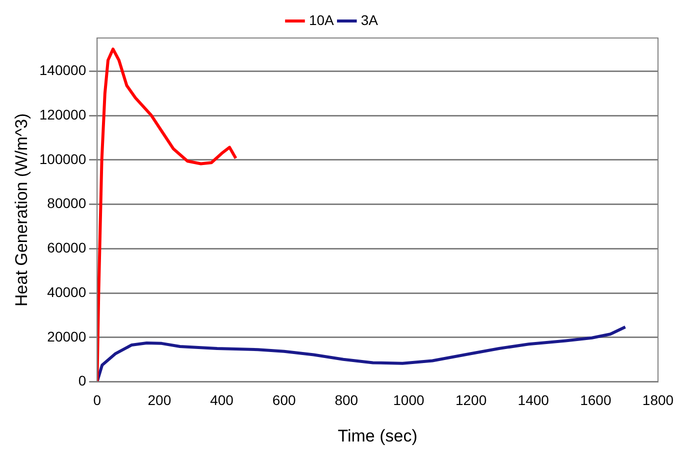 This screenshot has width=686, height=459. I want to click on x-axis-title: Time (sec), so click(378, 436).